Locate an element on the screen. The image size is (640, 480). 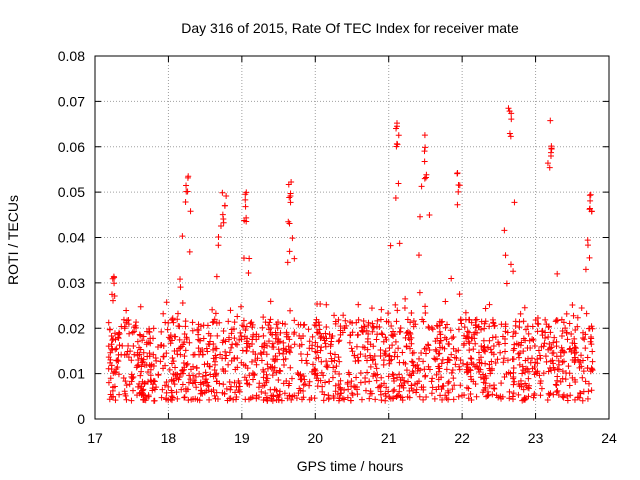
x-tick-label: 20 is located at coordinates (315, 438).